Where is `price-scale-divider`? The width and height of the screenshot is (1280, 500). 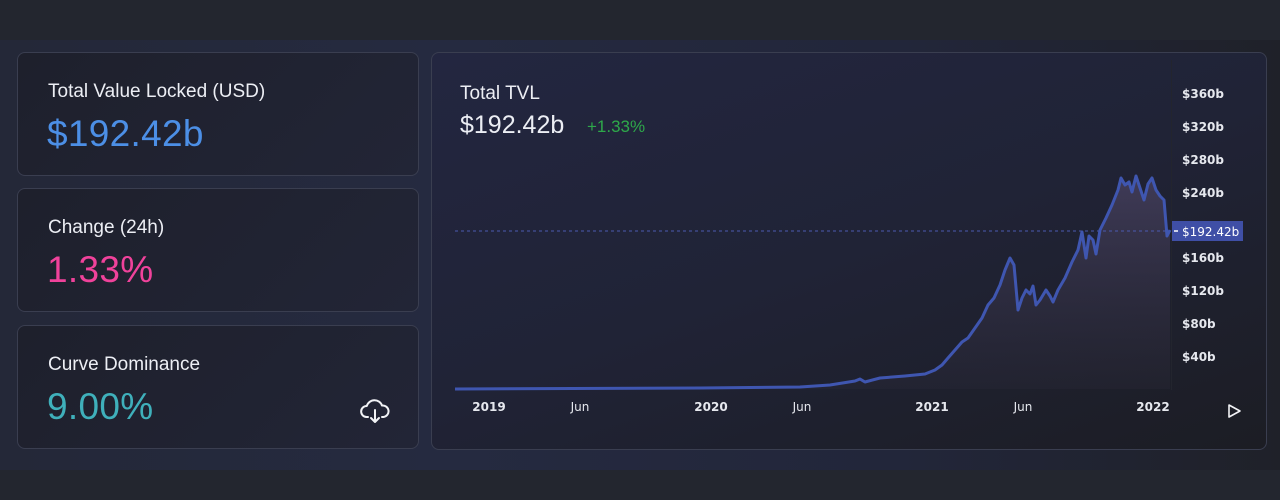
price-scale-divider is located at coordinates (1171, 225).